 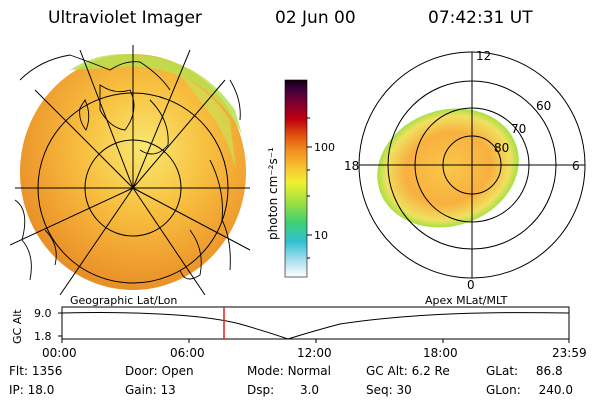 What do you see at coordinates (41, 390) in the screenshot?
I see `ip-value: 18.0` at bounding box center [41, 390].